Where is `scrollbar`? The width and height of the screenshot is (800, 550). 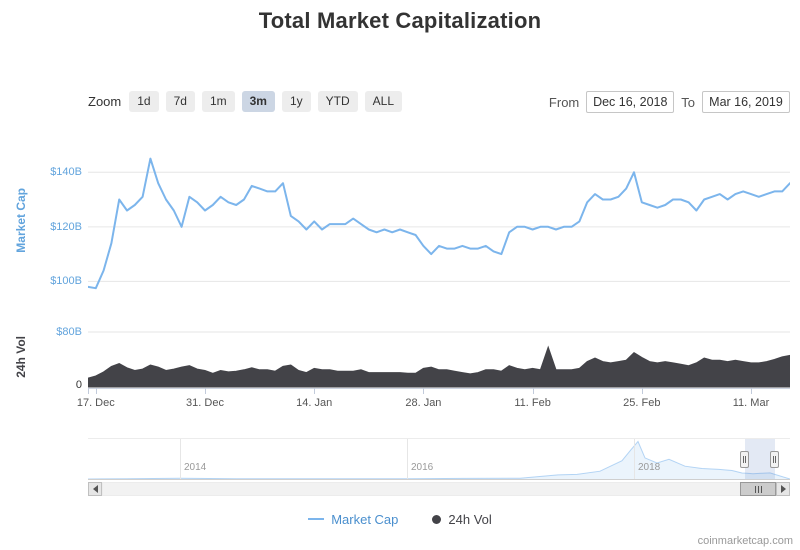 scrollbar is located at coordinates (439, 489).